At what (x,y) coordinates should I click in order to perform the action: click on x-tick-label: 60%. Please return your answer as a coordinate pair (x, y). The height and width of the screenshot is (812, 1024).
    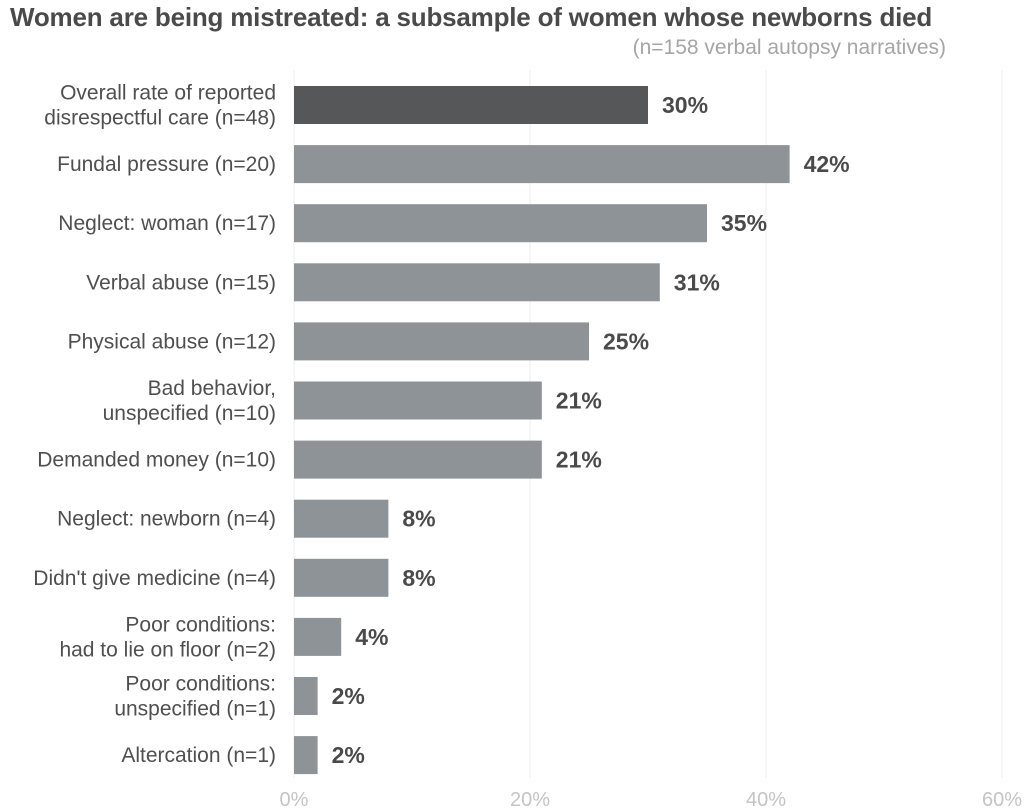
    Looking at the image, I should click on (1002, 800).